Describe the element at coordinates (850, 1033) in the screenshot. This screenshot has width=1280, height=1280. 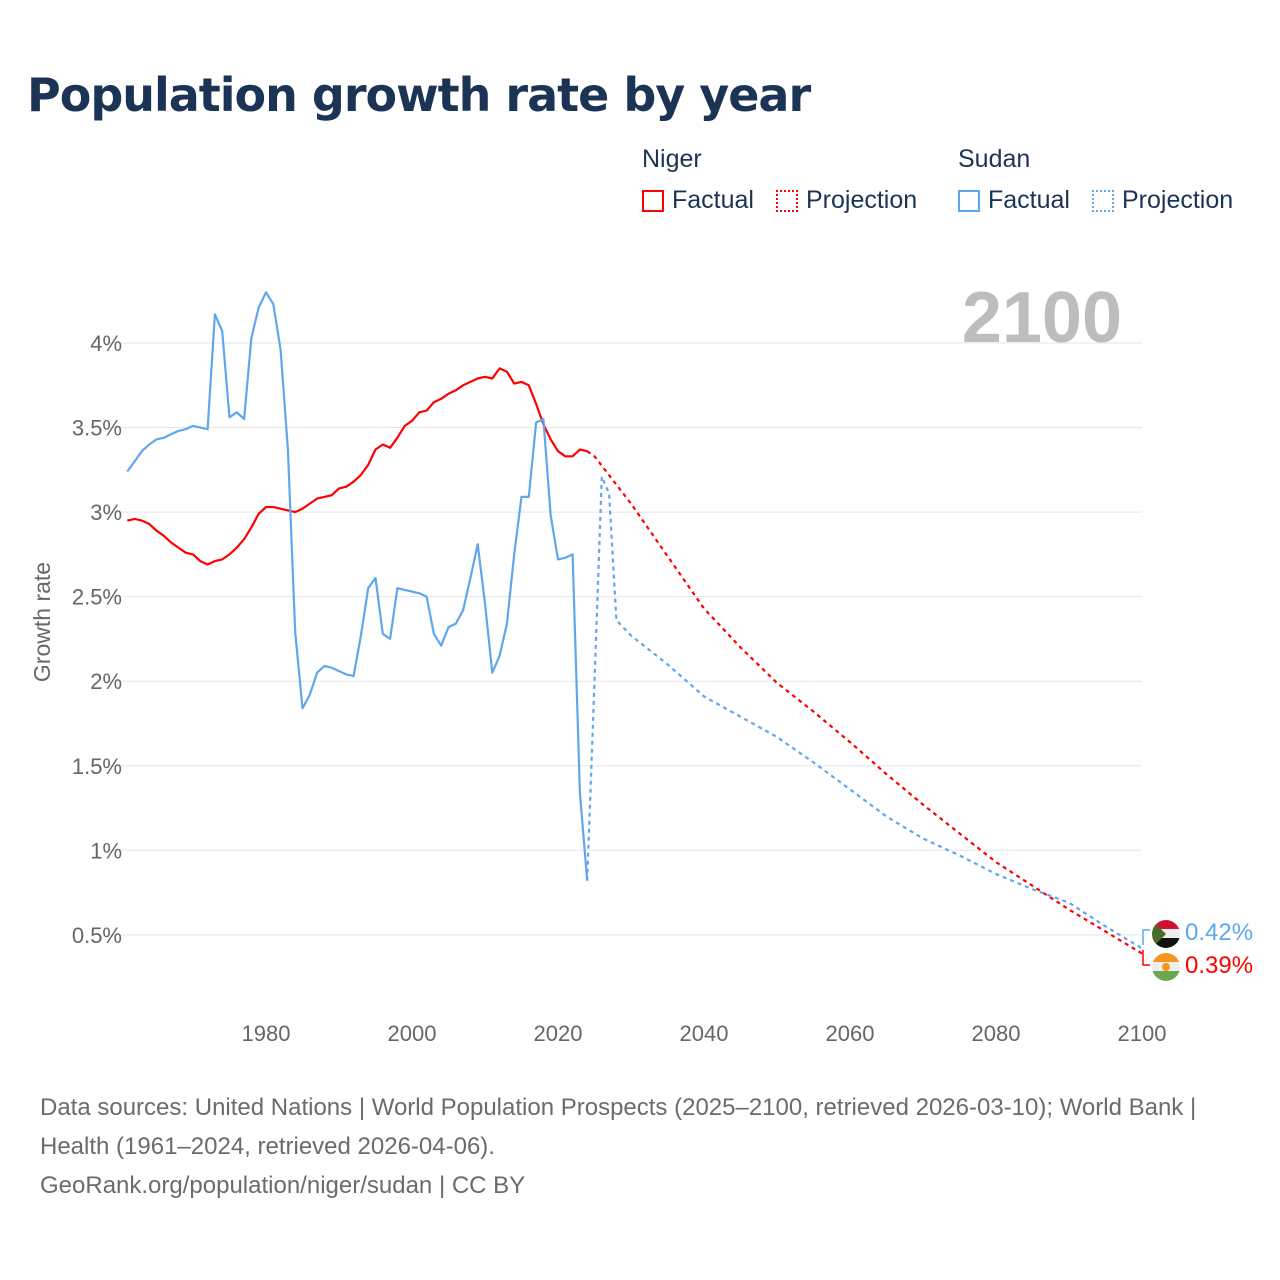
I see `x-tick-label: 2060` at that location.